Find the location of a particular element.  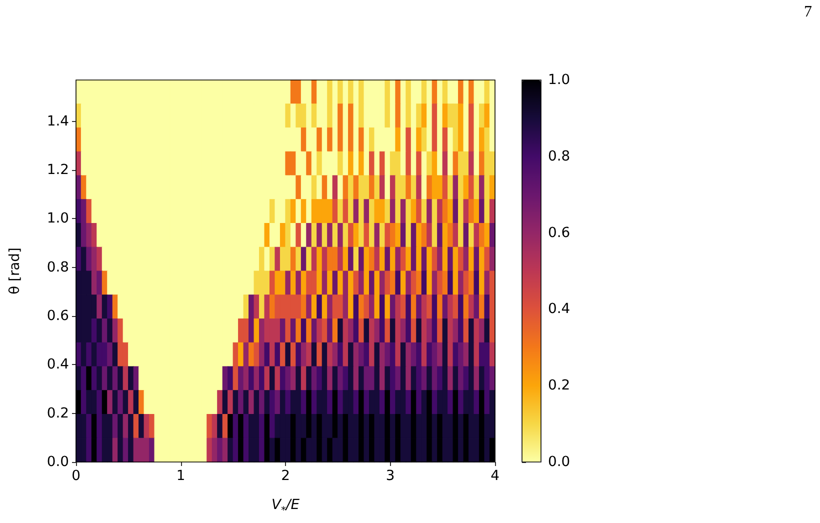

color-bar-label: 0.4 is located at coordinates (559, 309).